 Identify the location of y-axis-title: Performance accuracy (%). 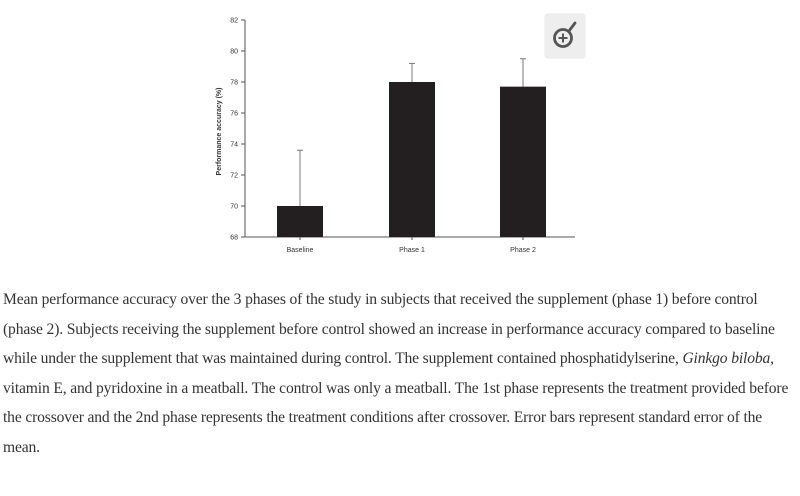
(219, 132).